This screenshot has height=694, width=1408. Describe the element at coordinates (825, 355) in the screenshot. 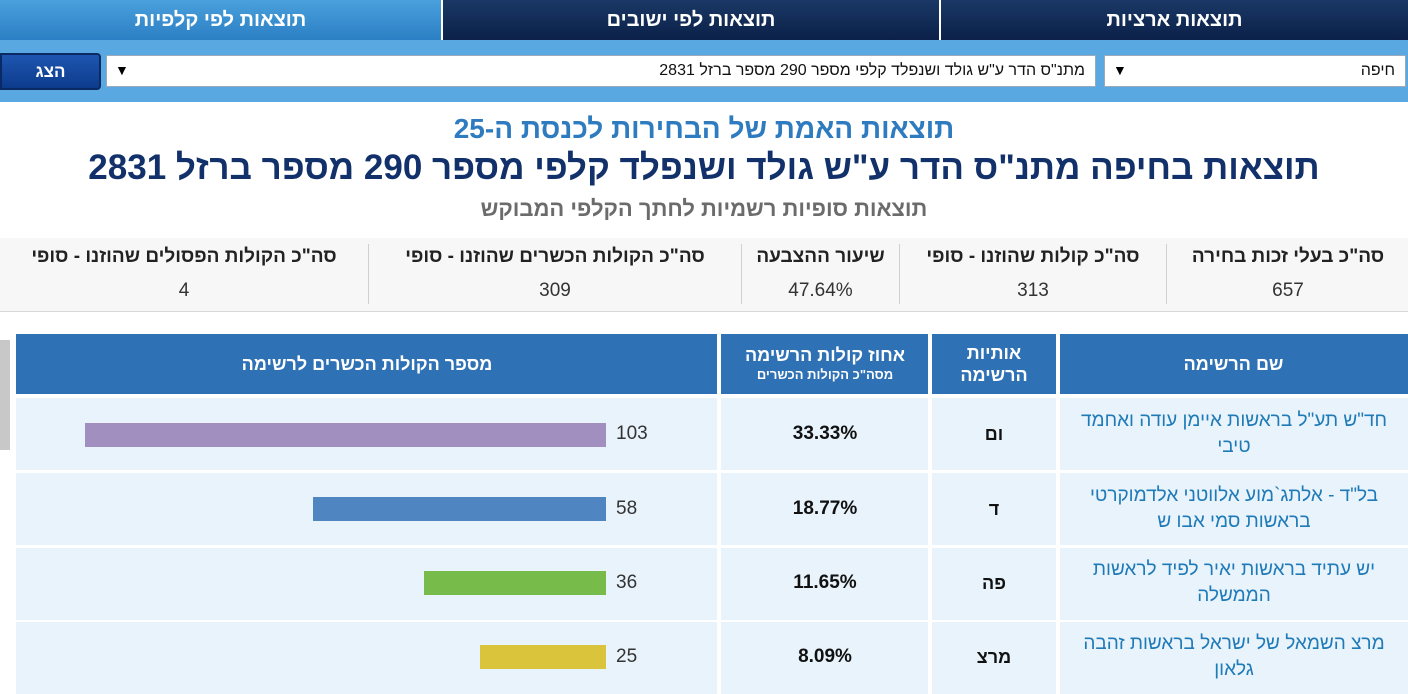

I see `header-label: אחוז קולות הרשימה` at that location.